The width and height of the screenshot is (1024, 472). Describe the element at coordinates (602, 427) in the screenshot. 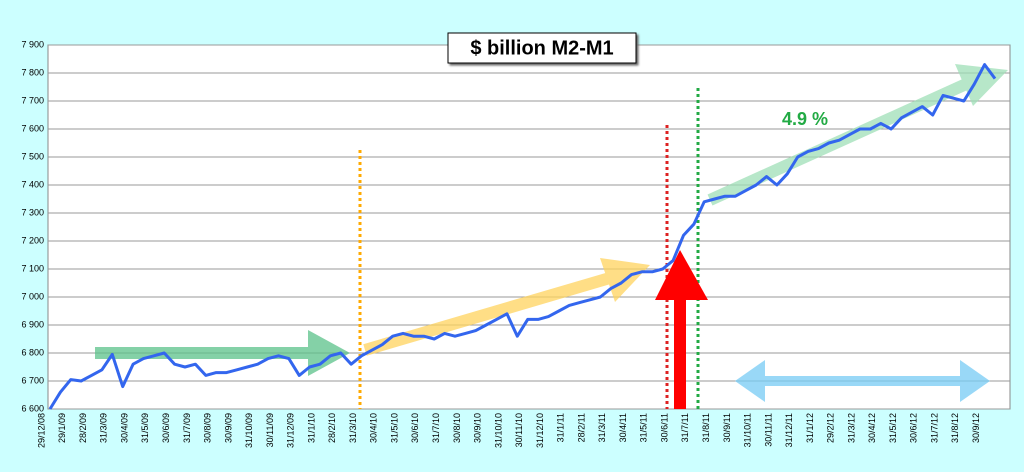

I see `x-tick-label: 31/3/11` at that location.